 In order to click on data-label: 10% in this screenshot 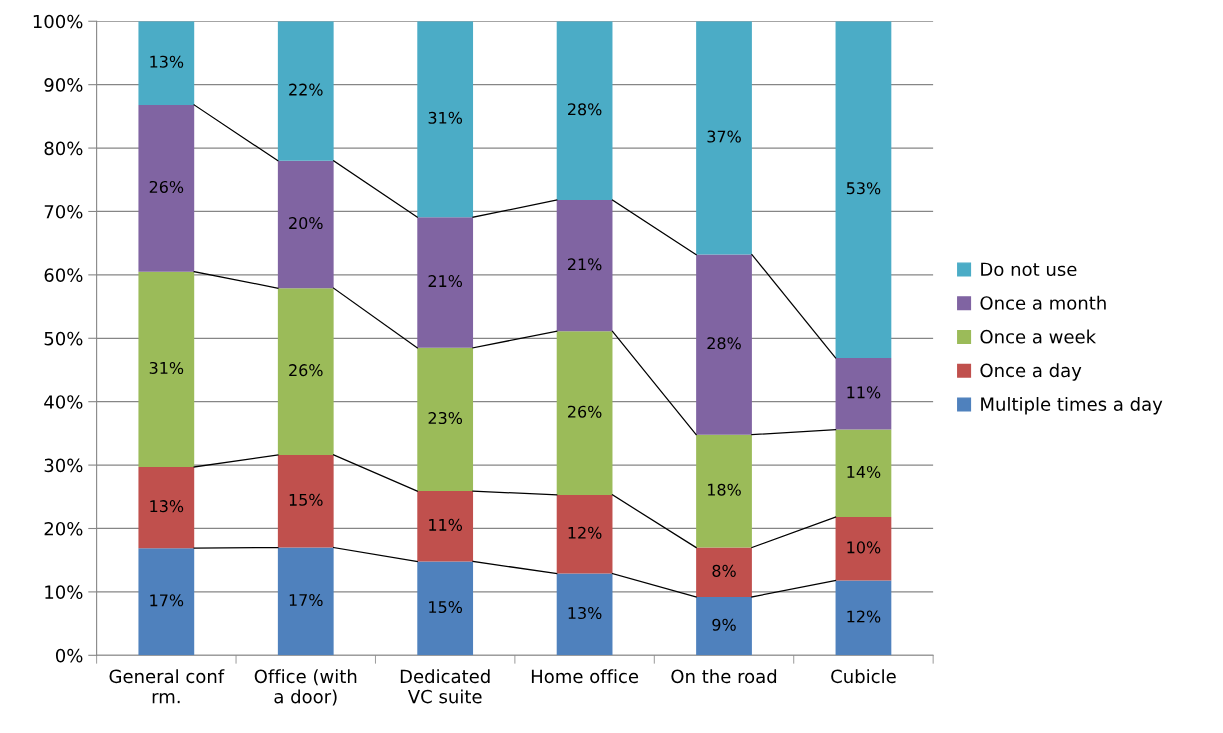, I will do `click(864, 547)`.